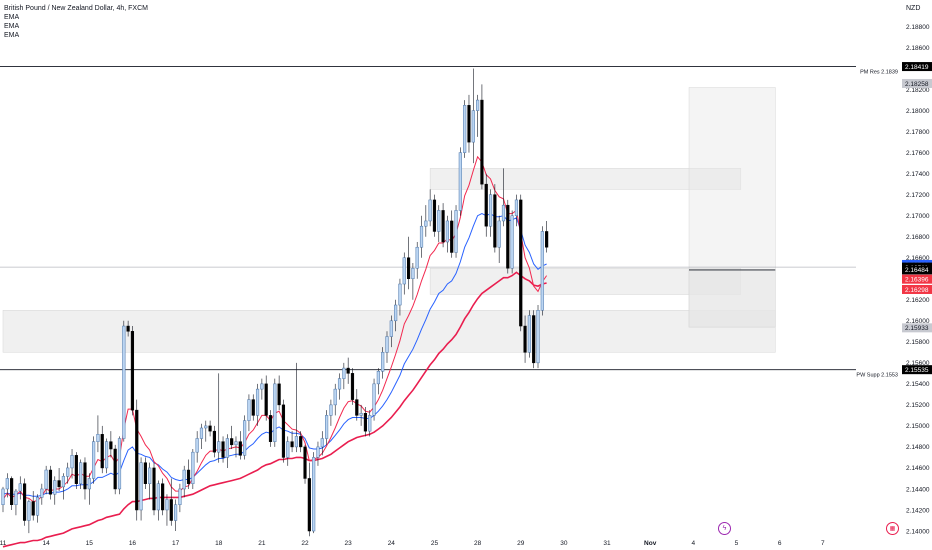 Image resolution: width=932 pixels, height=550 pixels. Describe the element at coordinates (892, 528) in the screenshot. I see `calendar-event-icon: ▦` at that location.